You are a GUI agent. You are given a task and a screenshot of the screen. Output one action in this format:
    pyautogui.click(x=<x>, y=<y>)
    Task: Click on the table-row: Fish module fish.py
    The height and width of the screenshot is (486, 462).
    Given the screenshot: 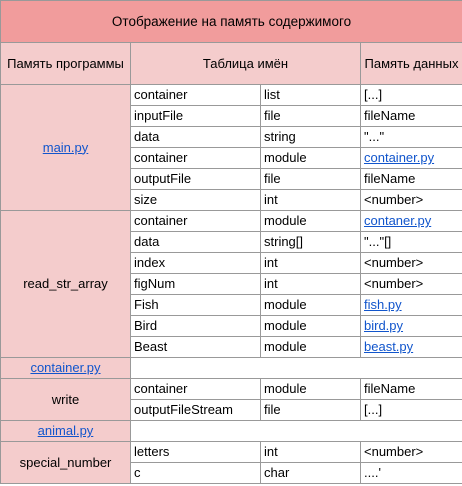 What is the action you would take?
    pyautogui.click(x=231, y=305)
    